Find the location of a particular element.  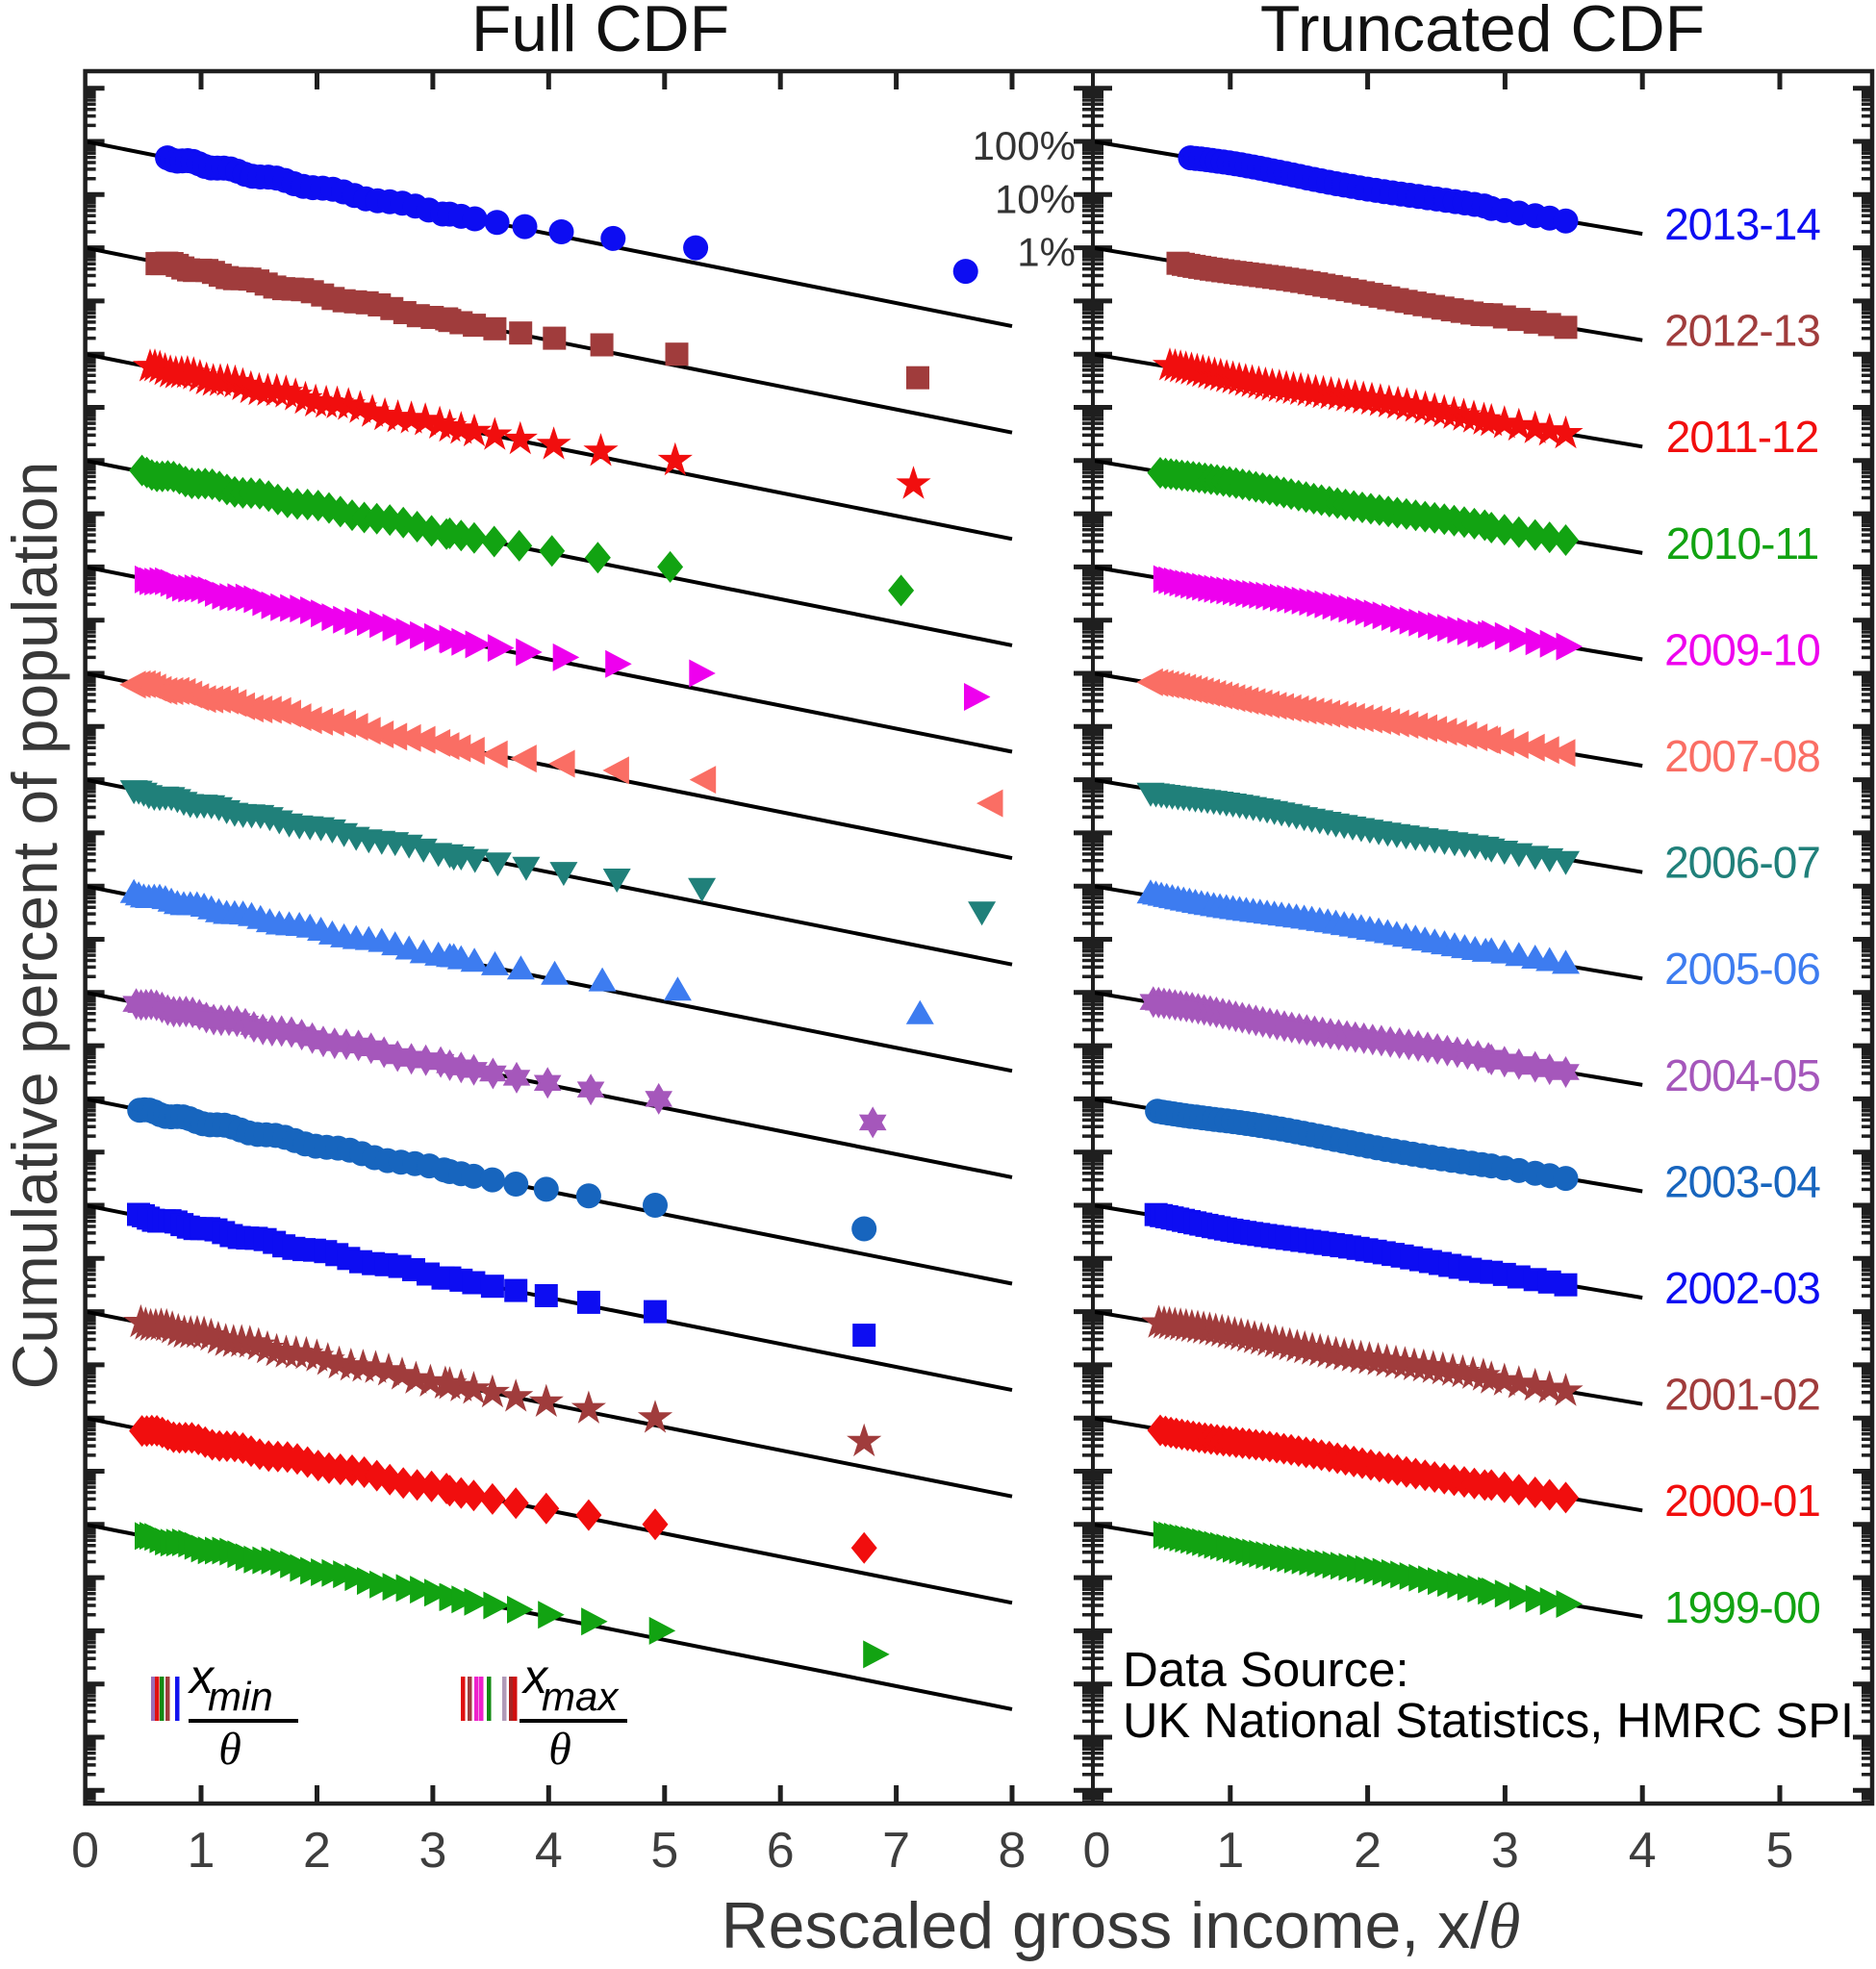

svg-text: 2009-10 is located at coordinates (1742, 649).